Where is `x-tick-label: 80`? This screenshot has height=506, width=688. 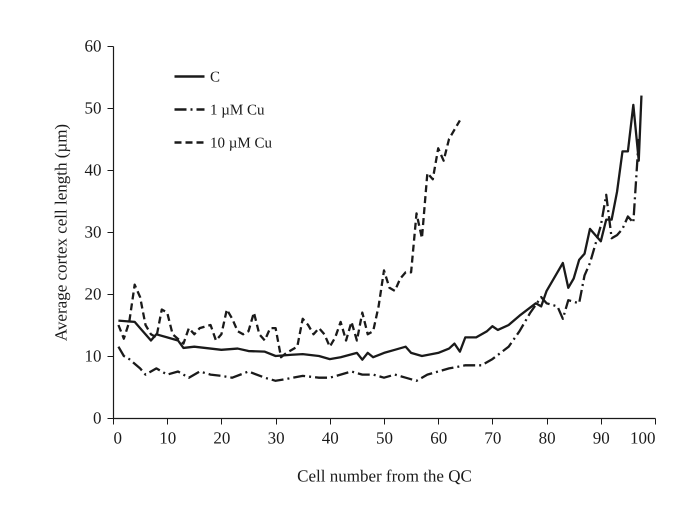
x-tick-label: 80 is located at coordinates (547, 438).